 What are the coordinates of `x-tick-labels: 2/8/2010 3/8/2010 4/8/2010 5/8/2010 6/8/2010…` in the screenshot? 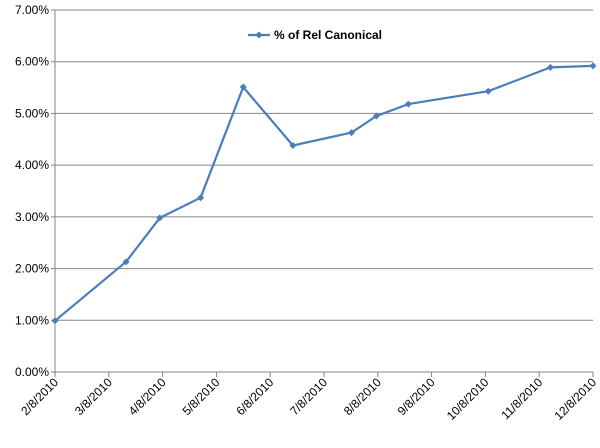 It's located at (308, 399).